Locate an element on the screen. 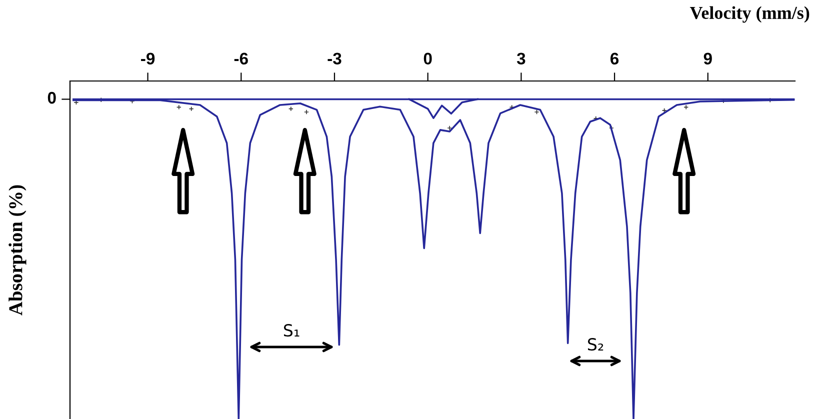 The height and width of the screenshot is (419, 814). annotation: S₁ is located at coordinates (292, 330).